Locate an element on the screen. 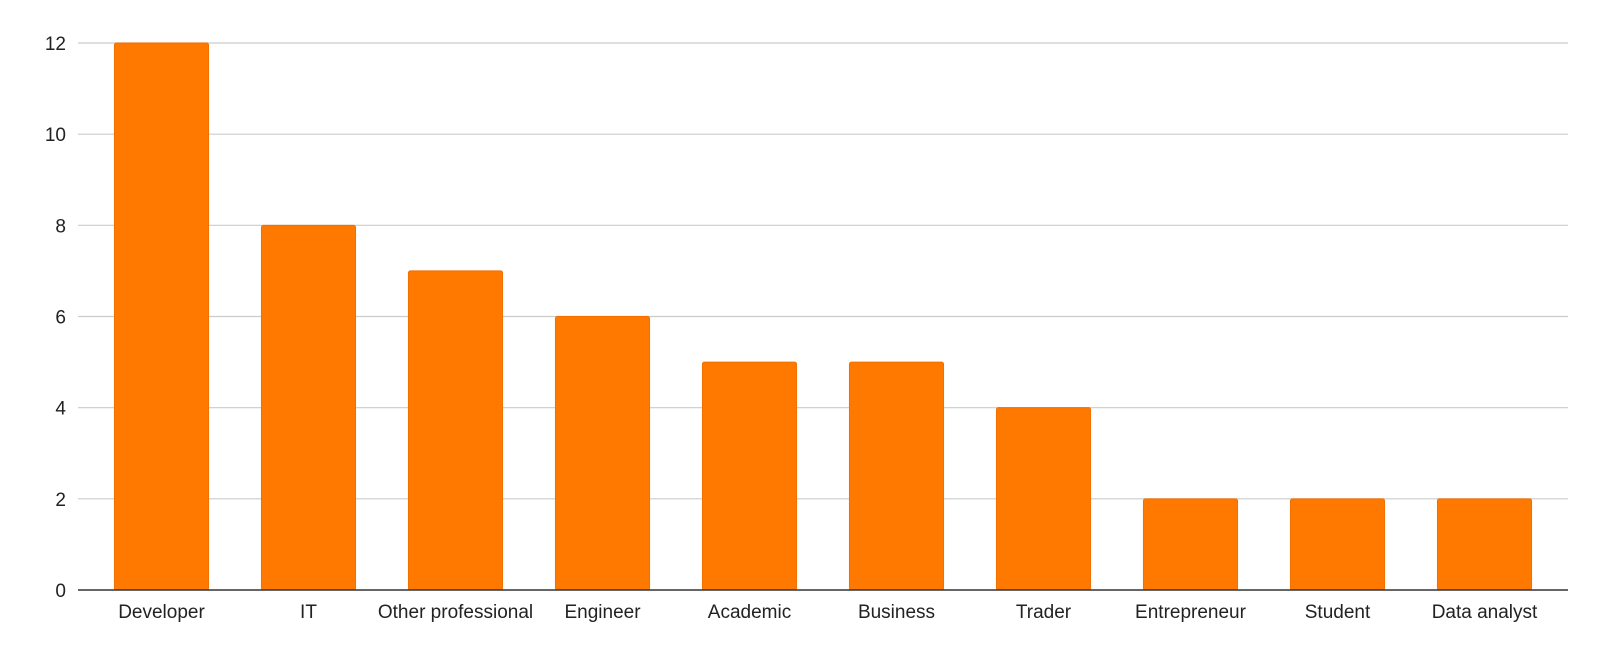 The height and width of the screenshot is (653, 1600). y-tick-label: 8 is located at coordinates (60, 226).